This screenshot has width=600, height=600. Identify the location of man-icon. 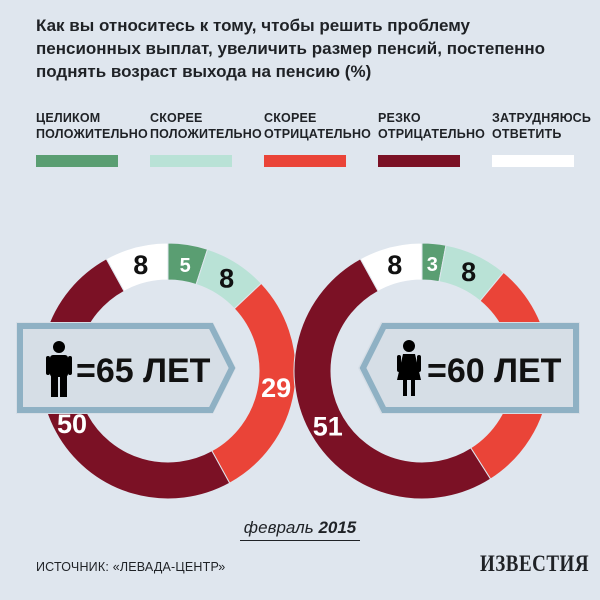
(59, 369).